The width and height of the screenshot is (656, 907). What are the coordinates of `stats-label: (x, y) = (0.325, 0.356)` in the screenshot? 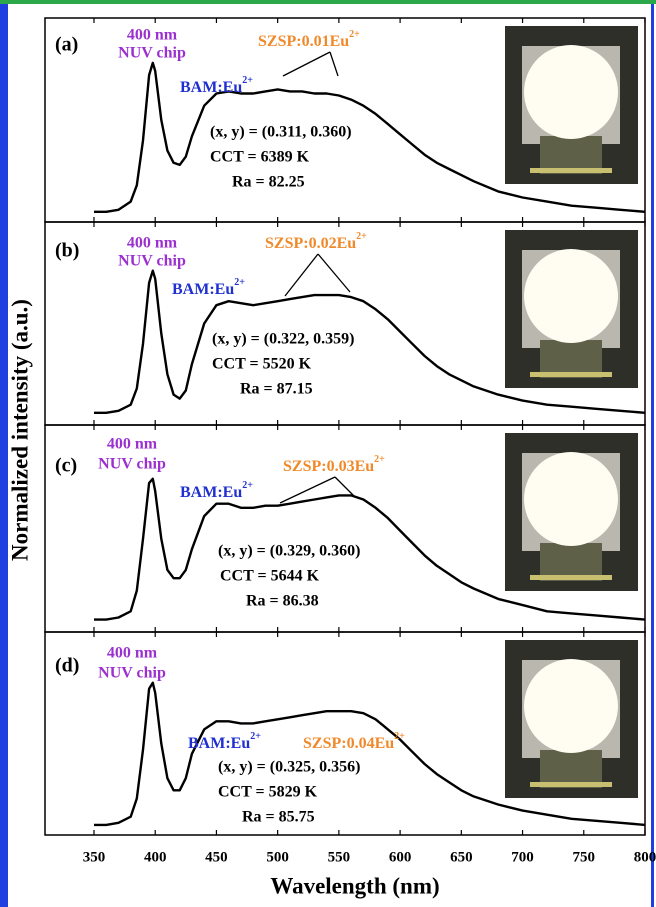 It's located at (289, 767).